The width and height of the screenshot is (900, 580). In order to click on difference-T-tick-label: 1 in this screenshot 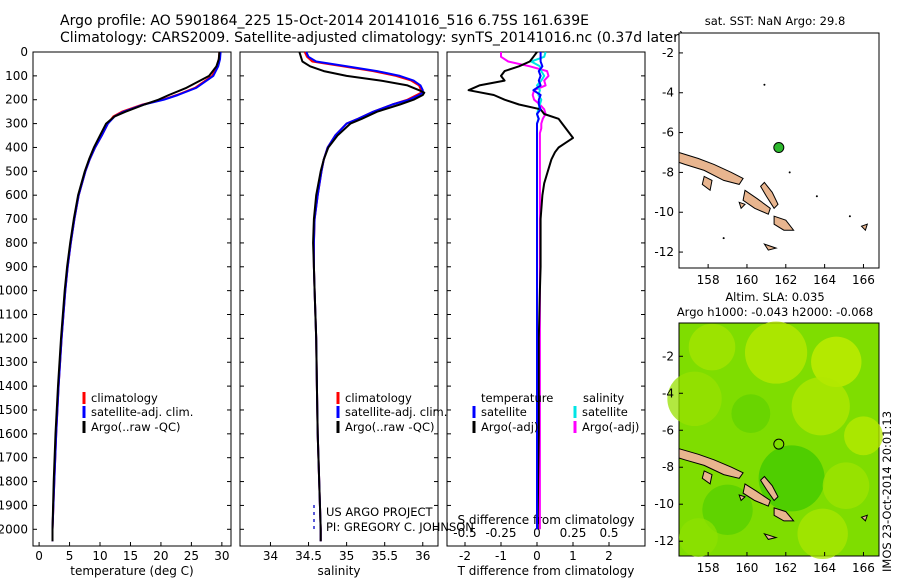, I will do `click(573, 556)`.